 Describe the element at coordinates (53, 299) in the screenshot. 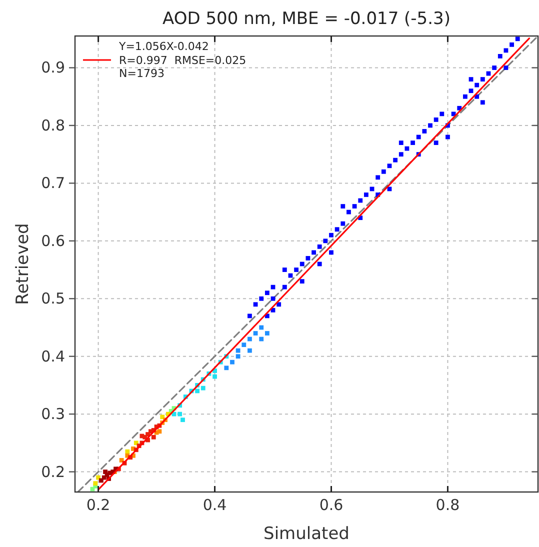

I see `y-tick-label: 0.5` at that location.